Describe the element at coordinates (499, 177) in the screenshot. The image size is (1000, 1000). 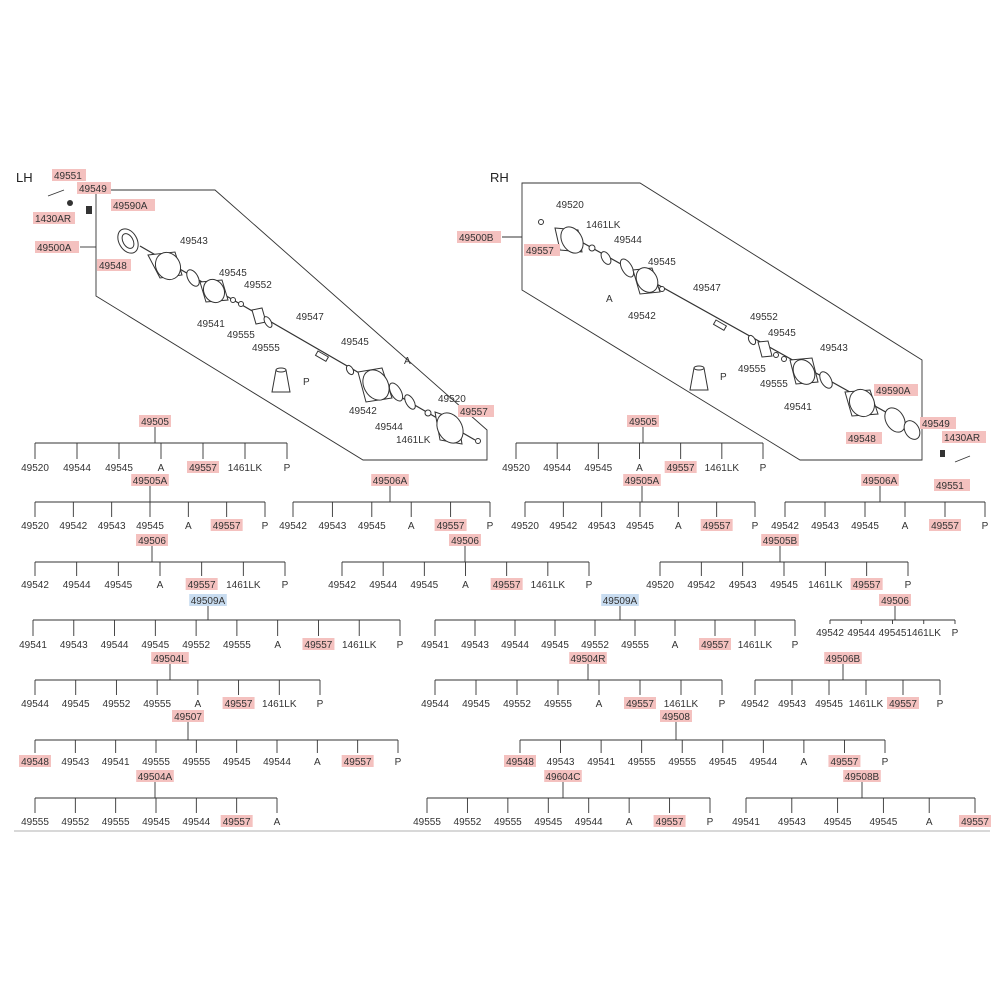
I see `rh-label: RH` at that location.